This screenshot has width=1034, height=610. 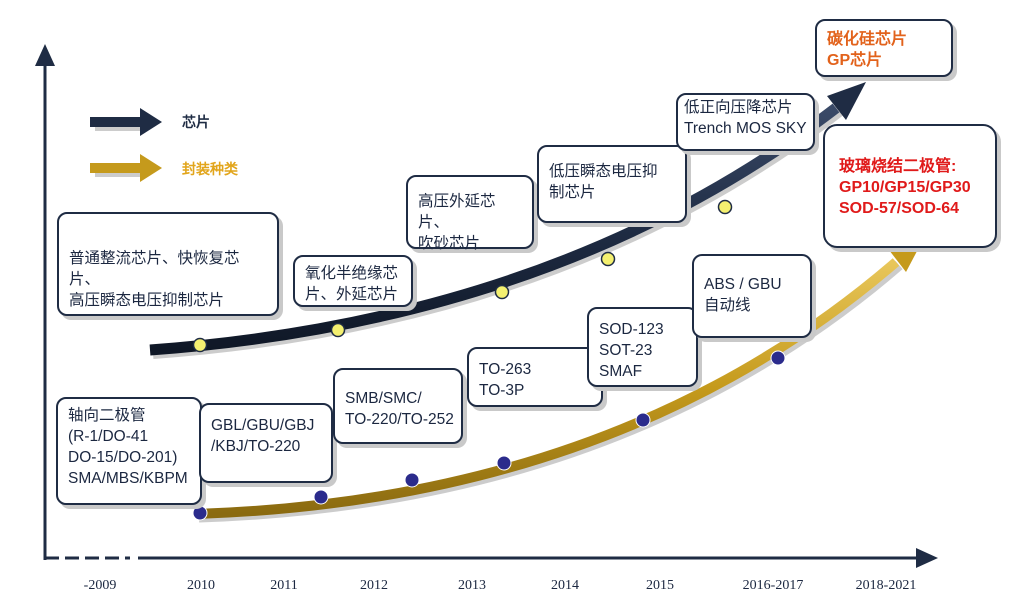 What do you see at coordinates (374, 585) in the screenshot?
I see `year-label: 2012` at bounding box center [374, 585].